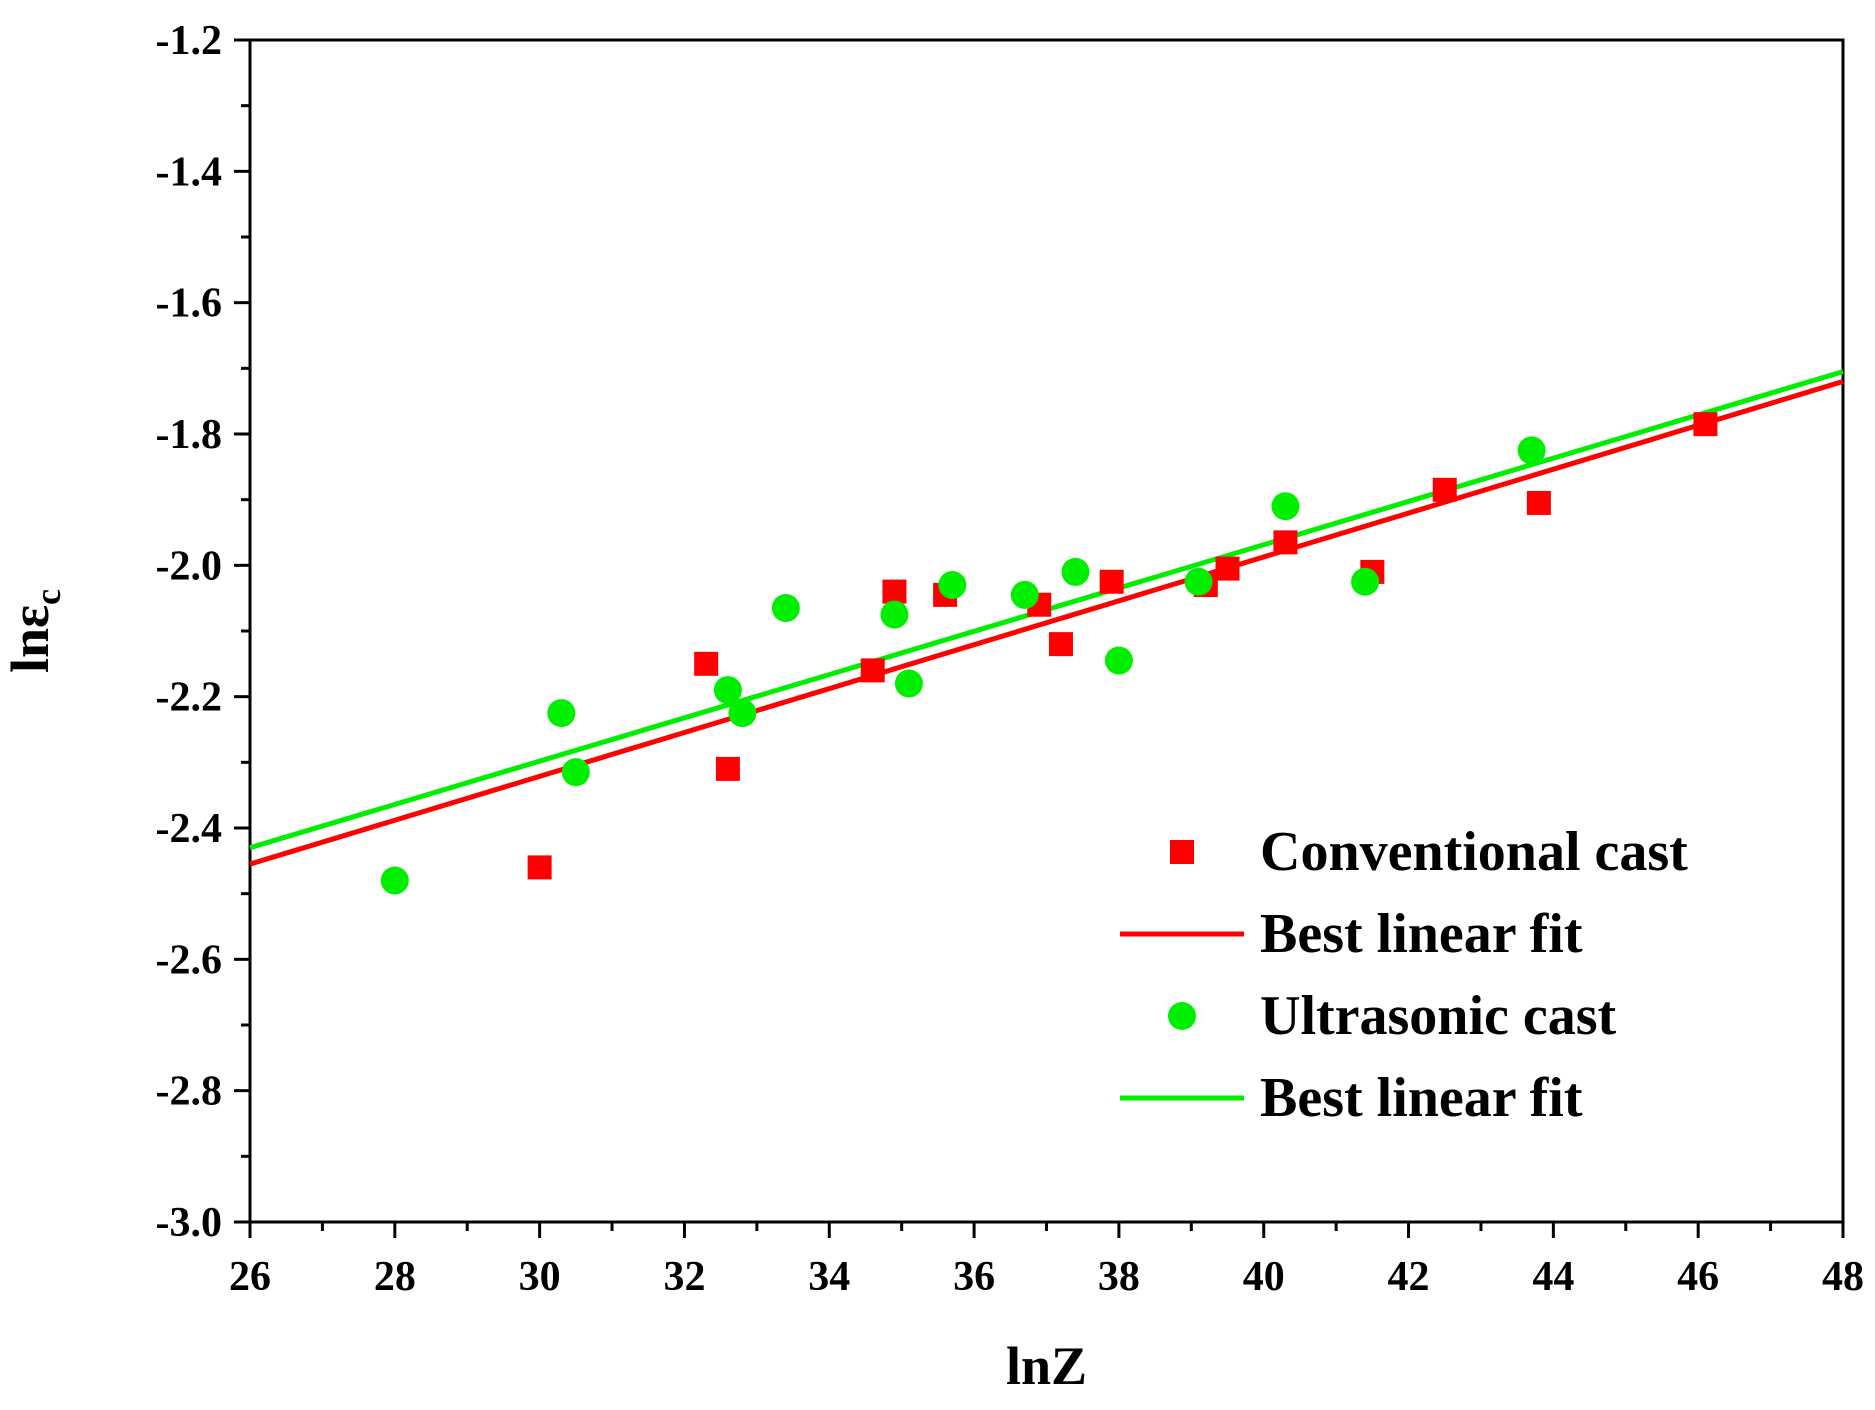 This screenshot has height=1410, width=1875. I want to click on x-tick-label: 32, so click(684, 1277).